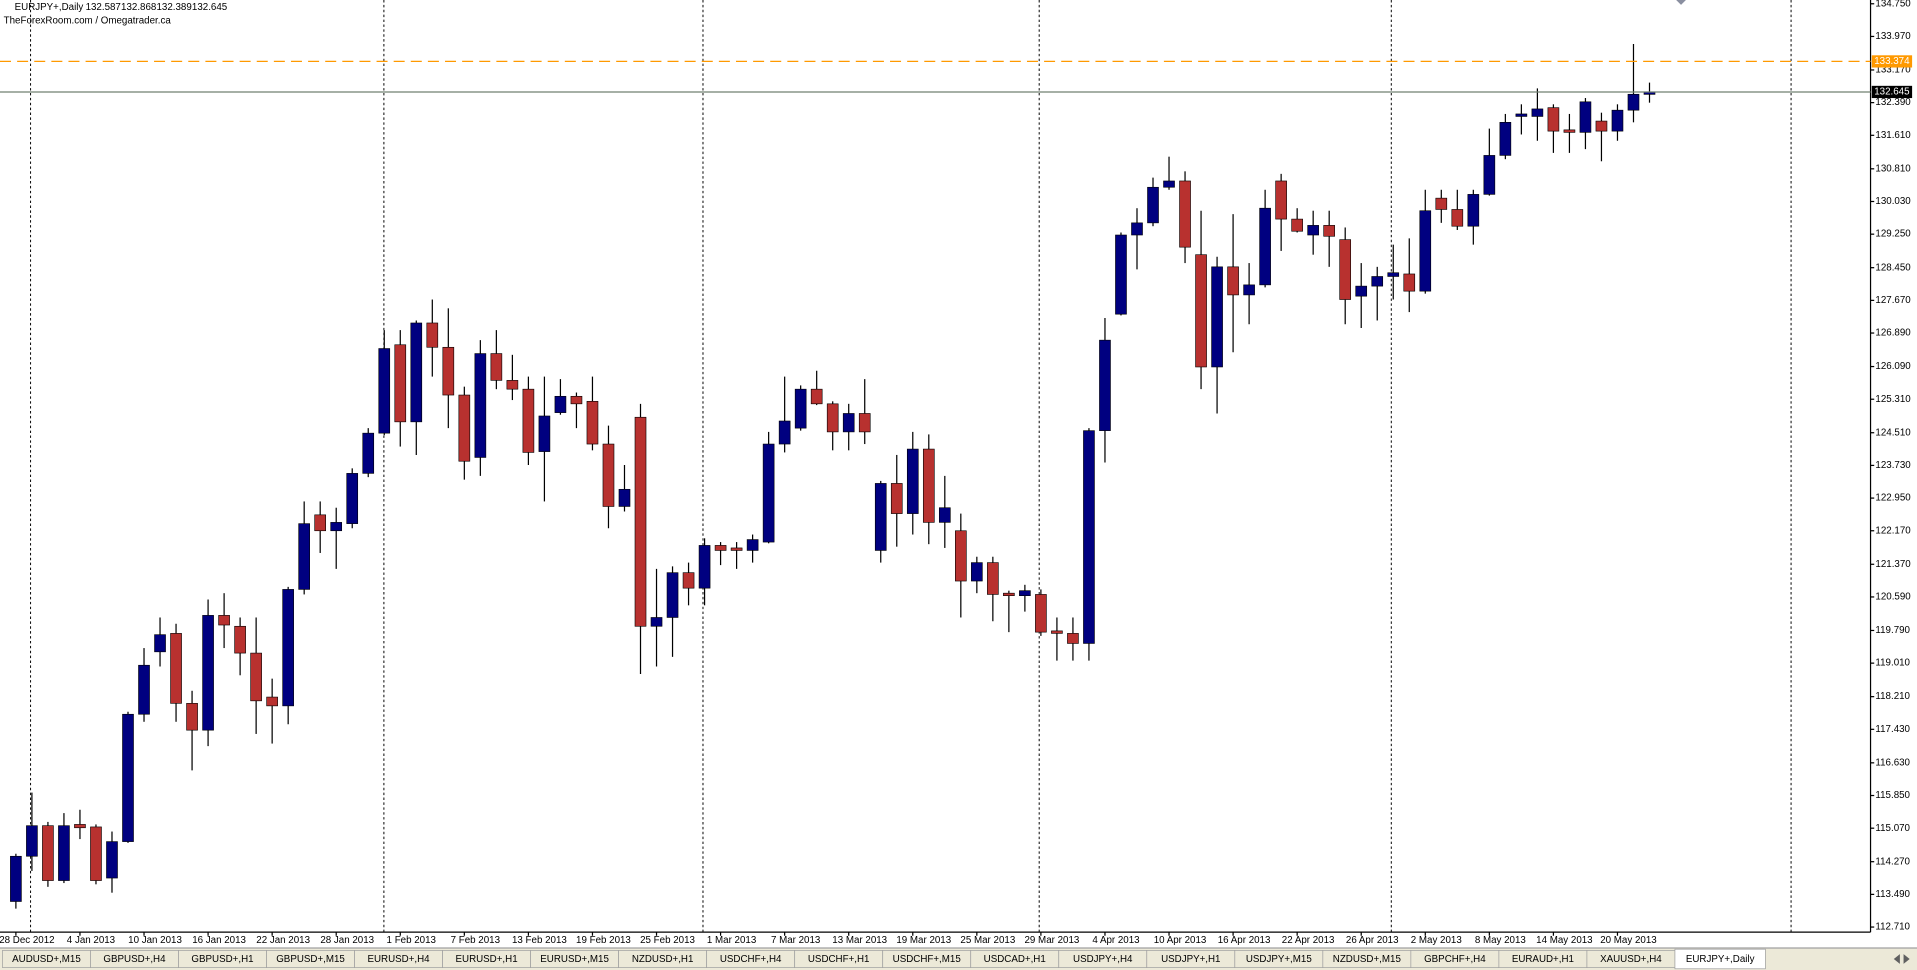 The width and height of the screenshot is (1917, 970). What do you see at coordinates (46, 959) in the screenshot?
I see `tab-label: AUDUSD+,M15` at bounding box center [46, 959].